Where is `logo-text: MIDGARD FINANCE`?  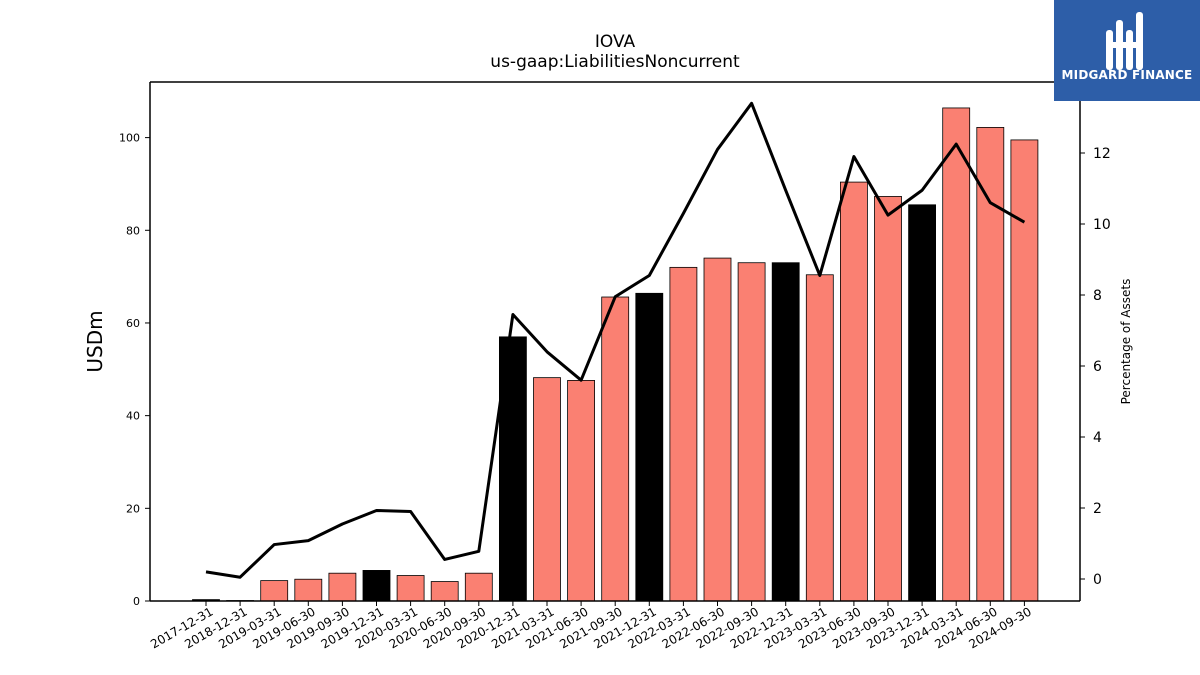 logo-text: MIDGARD FINANCE is located at coordinates (1127, 75).